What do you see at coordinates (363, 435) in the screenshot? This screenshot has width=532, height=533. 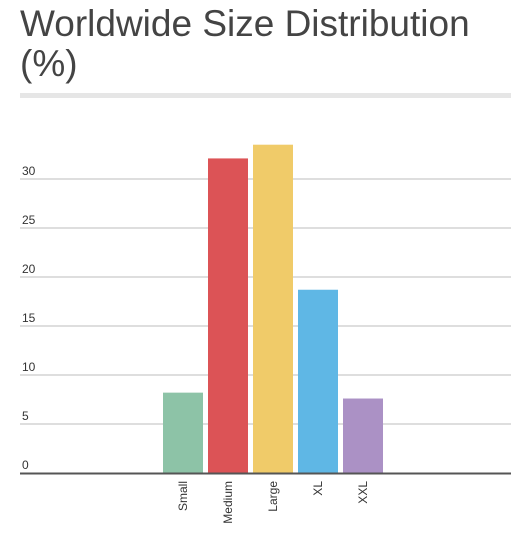 I see `bar-xxl` at bounding box center [363, 435].